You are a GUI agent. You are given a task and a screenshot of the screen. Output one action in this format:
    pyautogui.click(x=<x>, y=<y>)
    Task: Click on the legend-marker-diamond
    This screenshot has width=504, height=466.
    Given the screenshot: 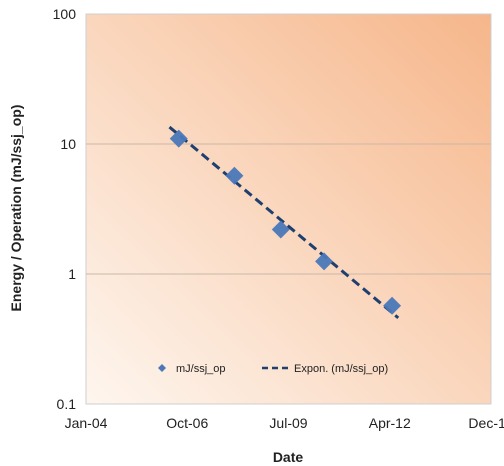 What is the action you would take?
    pyautogui.click(x=162, y=368)
    